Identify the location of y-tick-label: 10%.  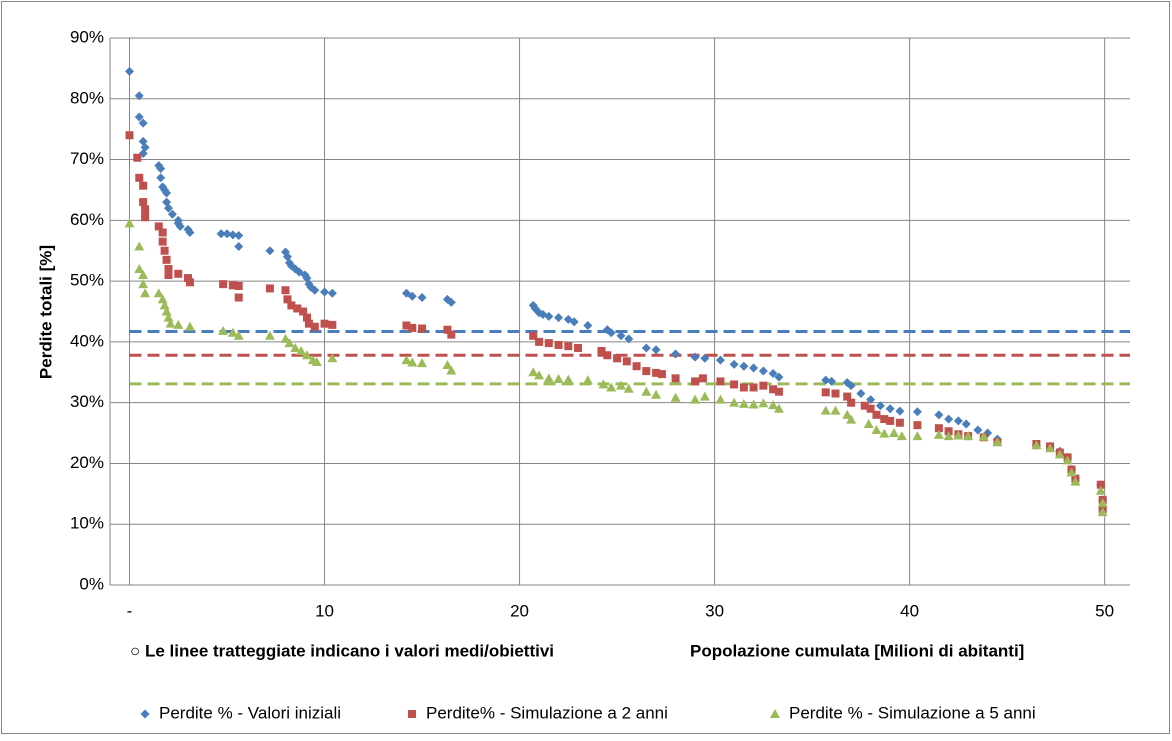
(87, 523).